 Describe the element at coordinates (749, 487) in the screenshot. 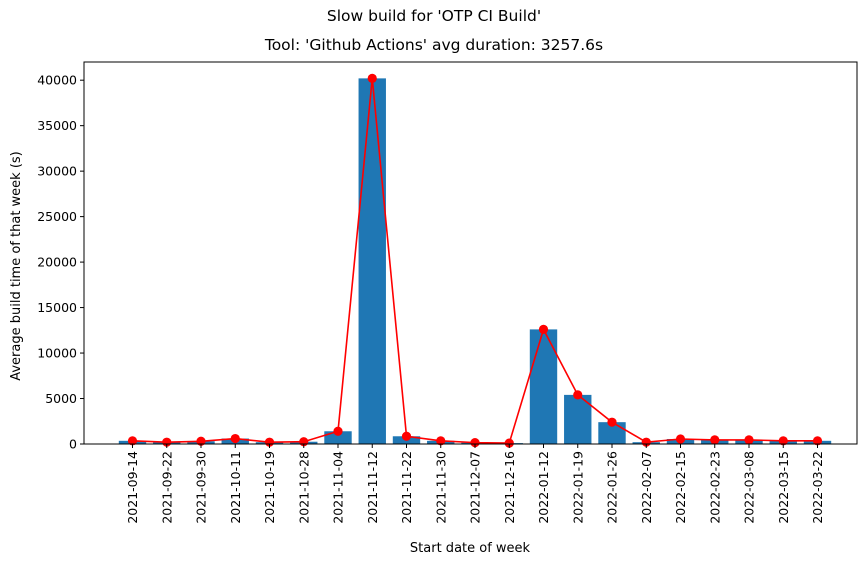

I see `x-tick-label: 2022-03-08` at that location.